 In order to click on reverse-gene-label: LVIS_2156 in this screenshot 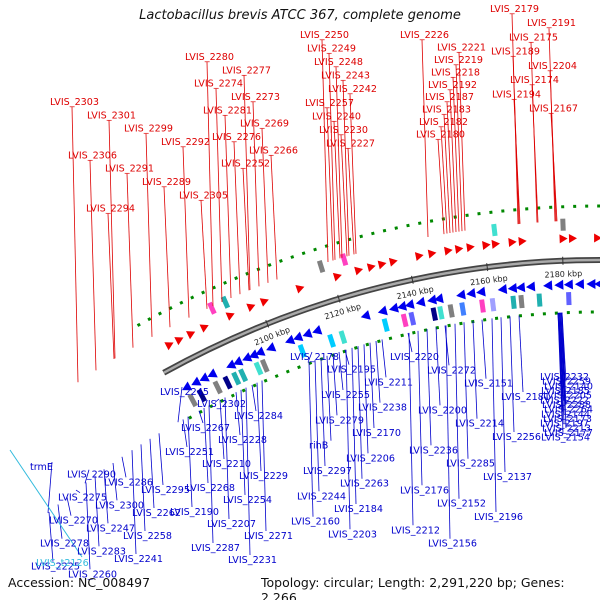, I will do `click(452, 544)`.